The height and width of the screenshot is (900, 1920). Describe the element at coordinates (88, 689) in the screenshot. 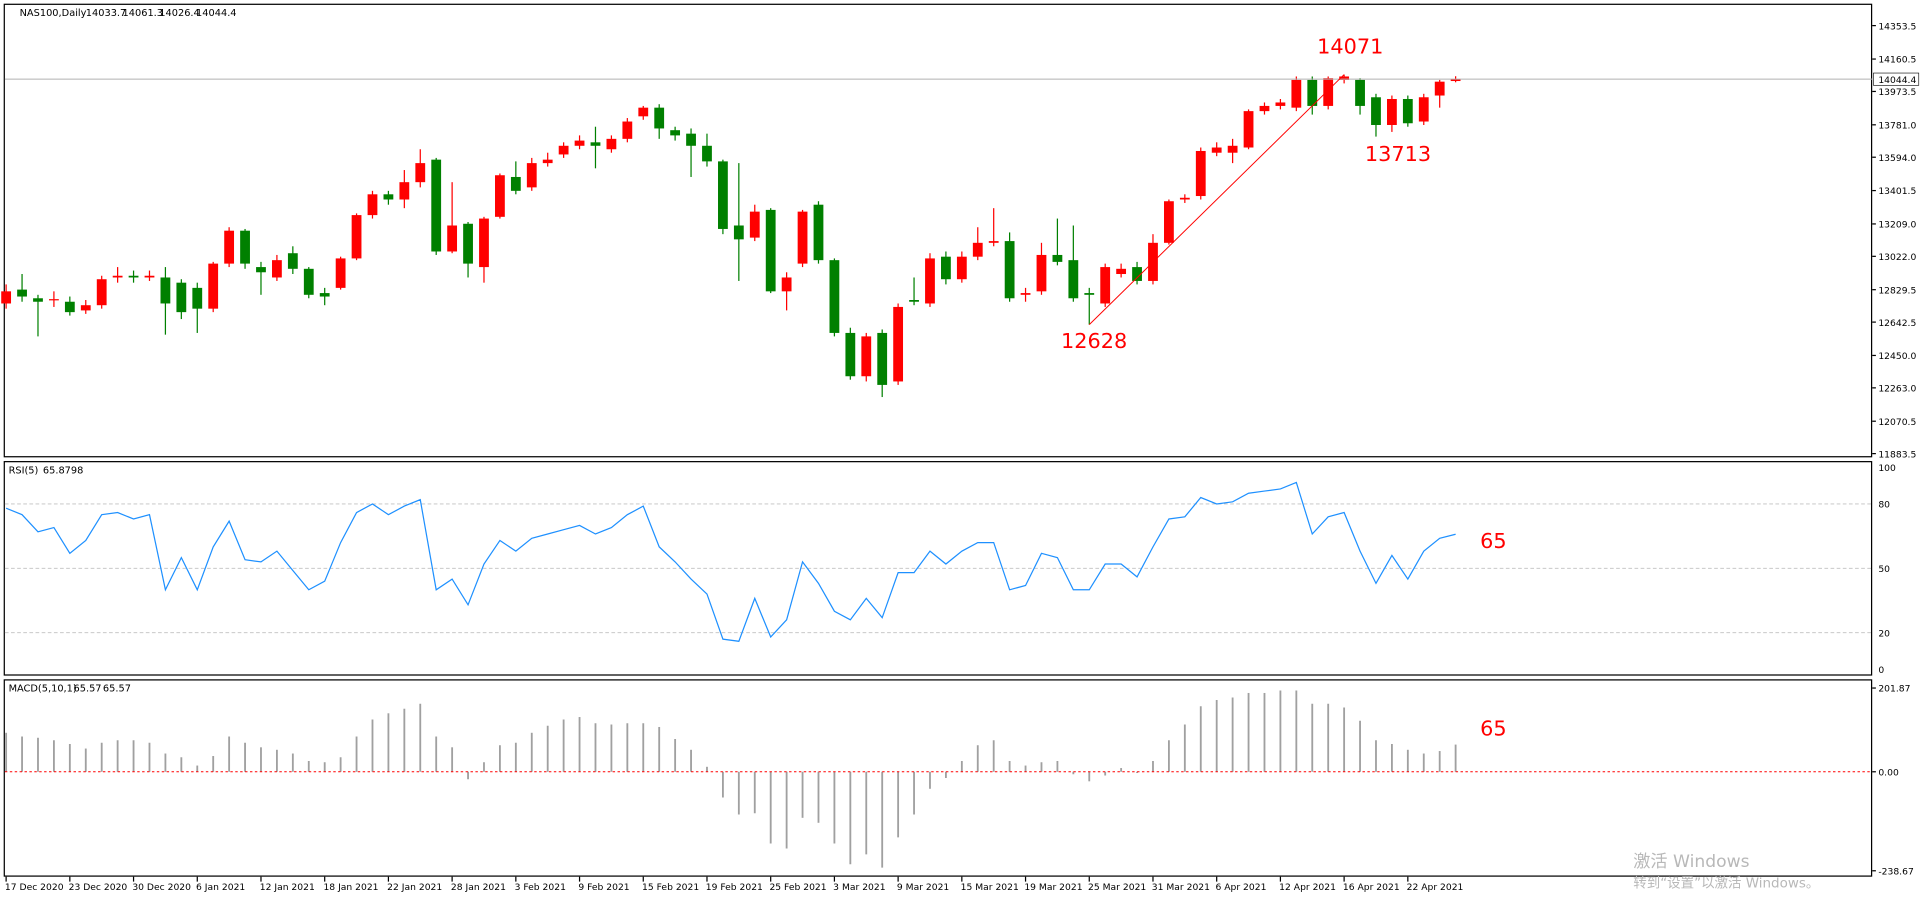

I see `macd-value: 65.57` at that location.